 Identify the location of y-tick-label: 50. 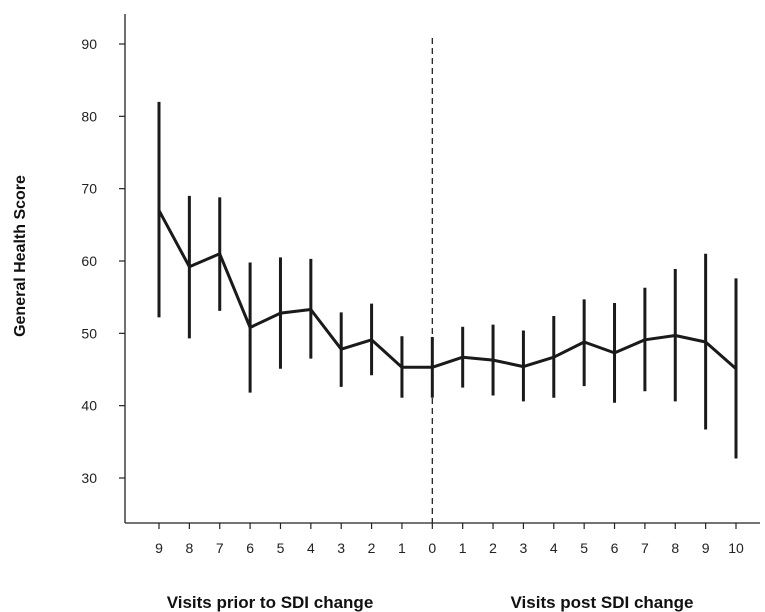
(89, 333).